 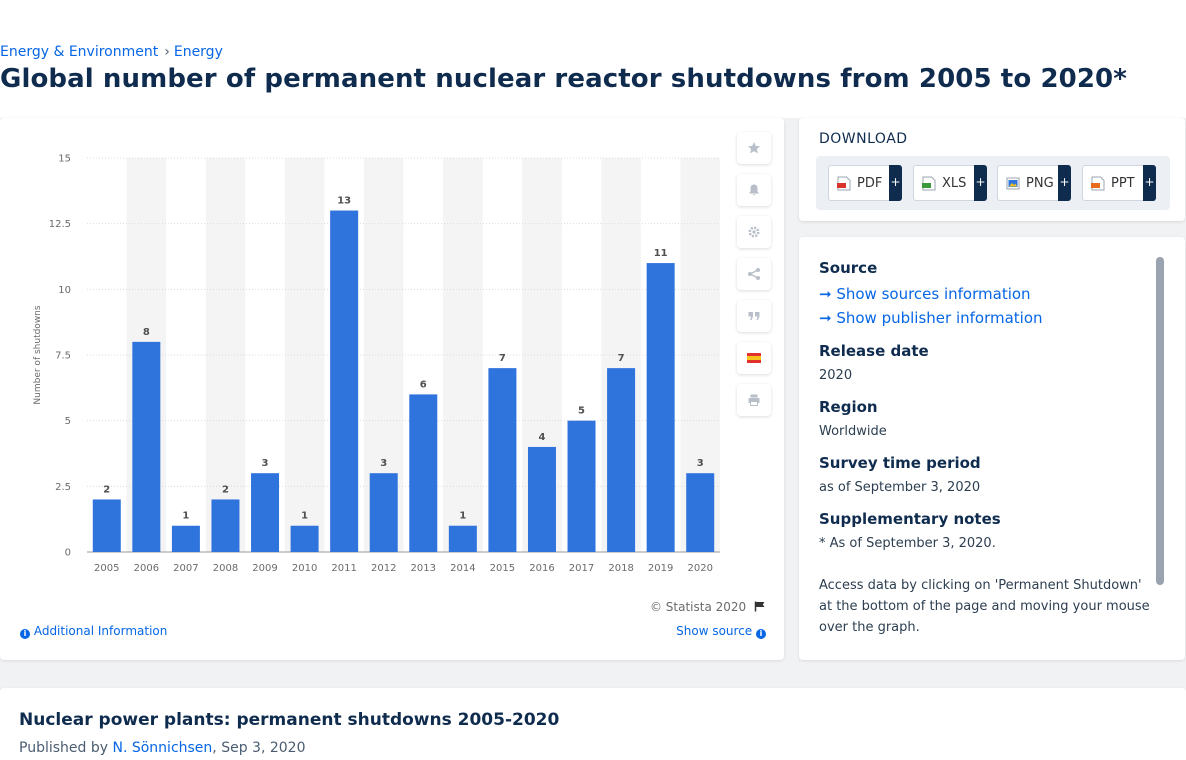 I want to click on data-label: 8, so click(x=146, y=332).